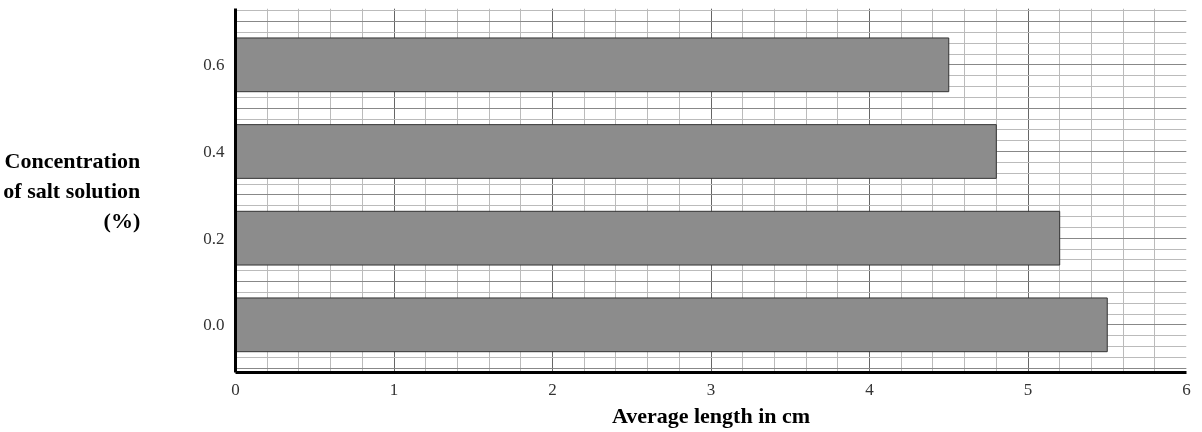 This screenshot has width=1202, height=432. Describe the element at coordinates (214, 238) in the screenshot. I see `y-tick-label: 0.2` at that location.